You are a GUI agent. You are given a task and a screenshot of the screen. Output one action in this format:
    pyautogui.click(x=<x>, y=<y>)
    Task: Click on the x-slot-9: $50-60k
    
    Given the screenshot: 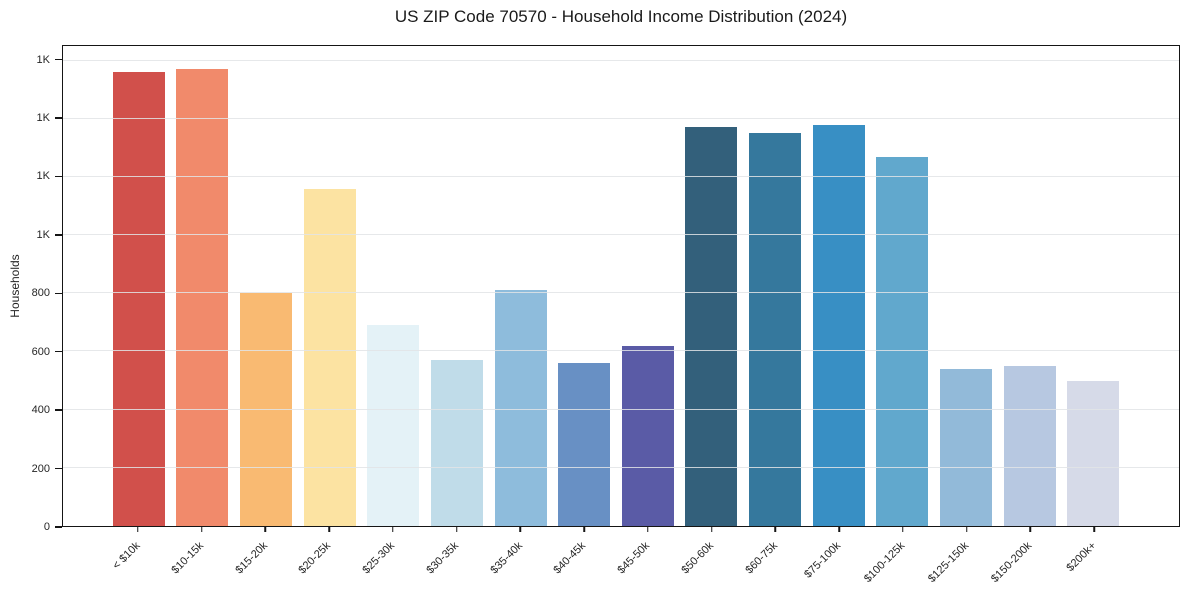 What is the action you would take?
    pyautogui.click(x=711, y=558)
    